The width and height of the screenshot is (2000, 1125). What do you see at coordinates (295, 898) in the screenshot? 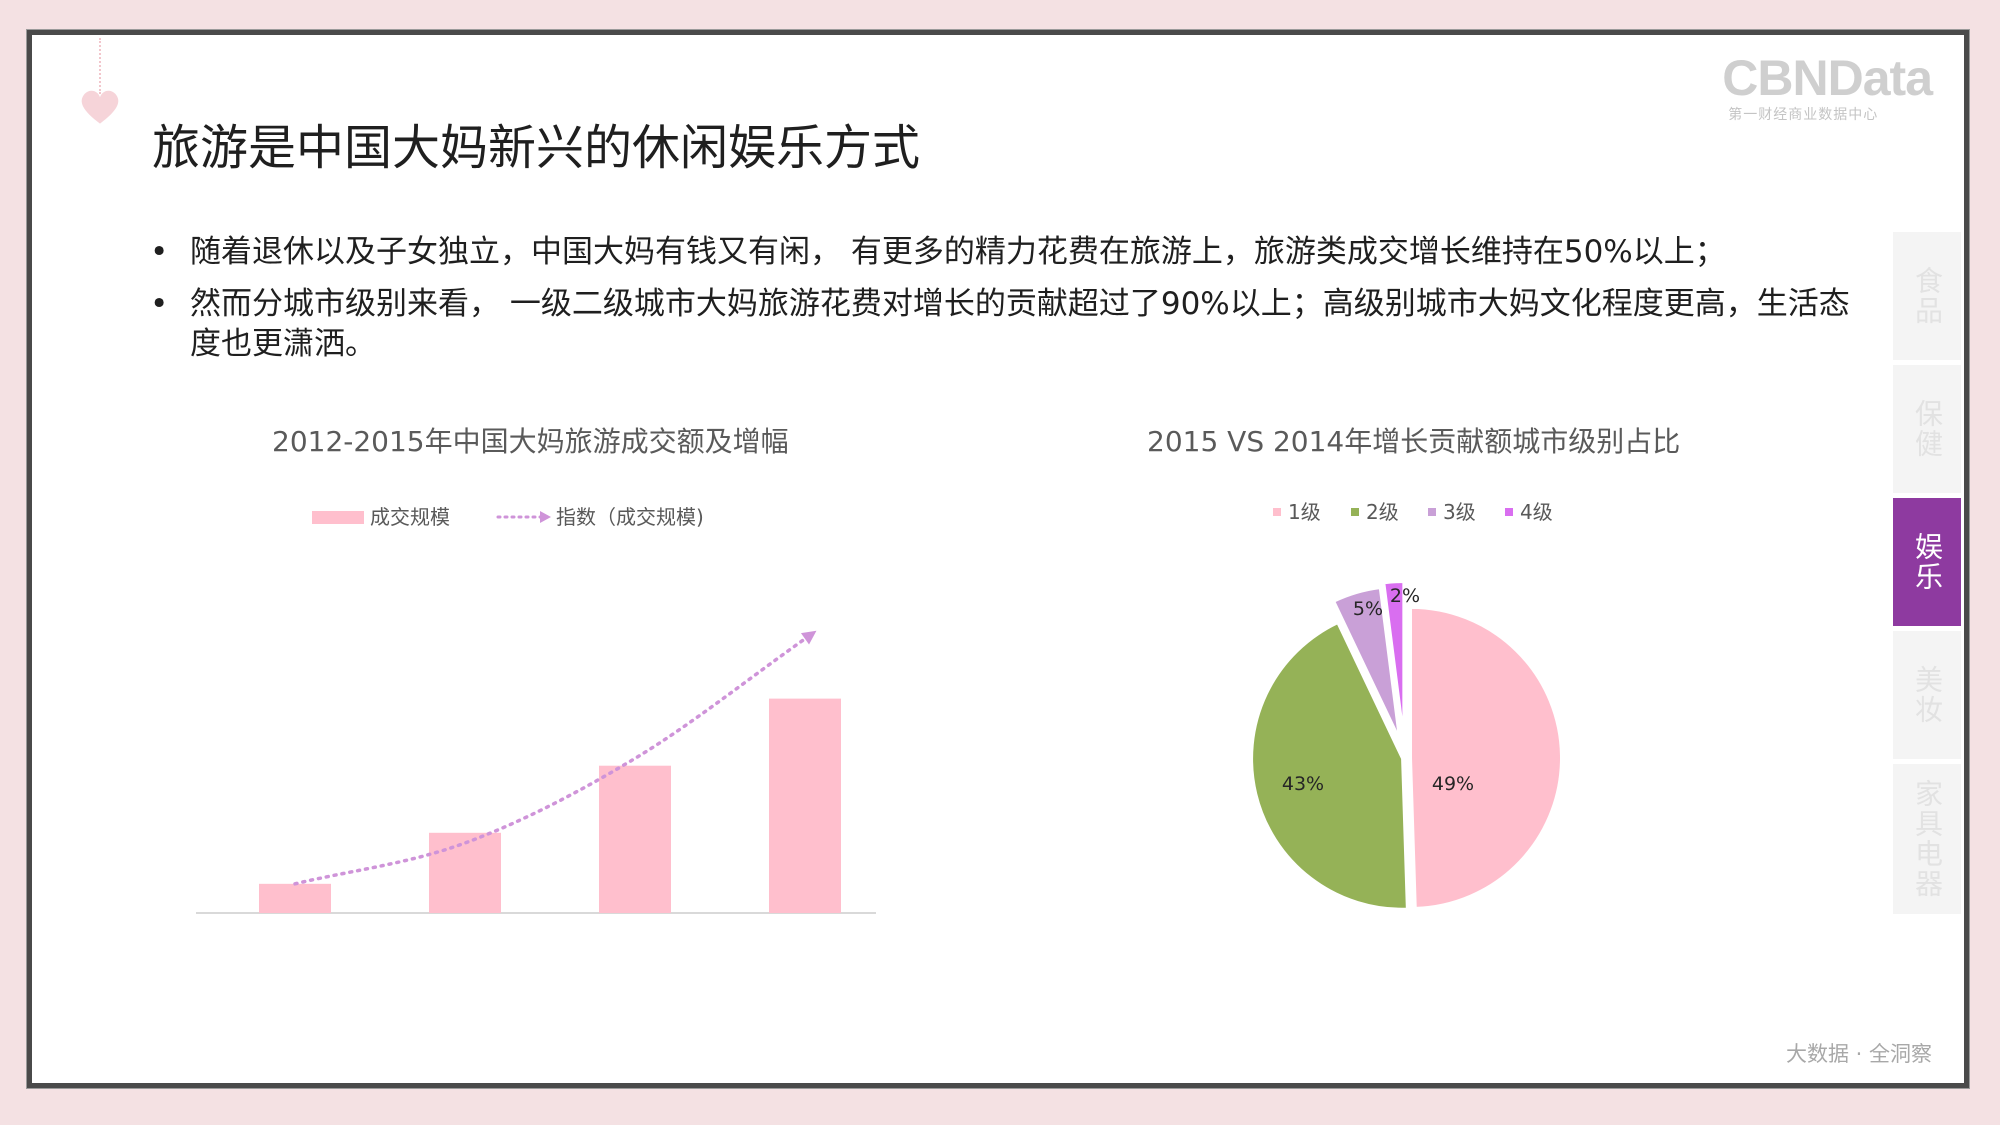
I see `bar-2012` at bounding box center [295, 898].